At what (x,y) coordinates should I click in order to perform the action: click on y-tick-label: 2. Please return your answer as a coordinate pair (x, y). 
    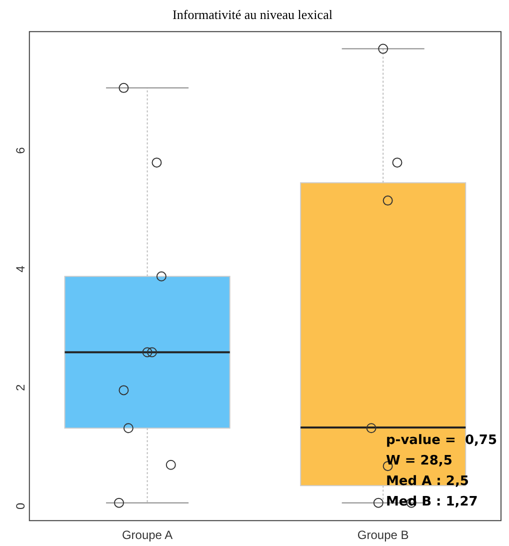
    Looking at the image, I should click on (21, 387).